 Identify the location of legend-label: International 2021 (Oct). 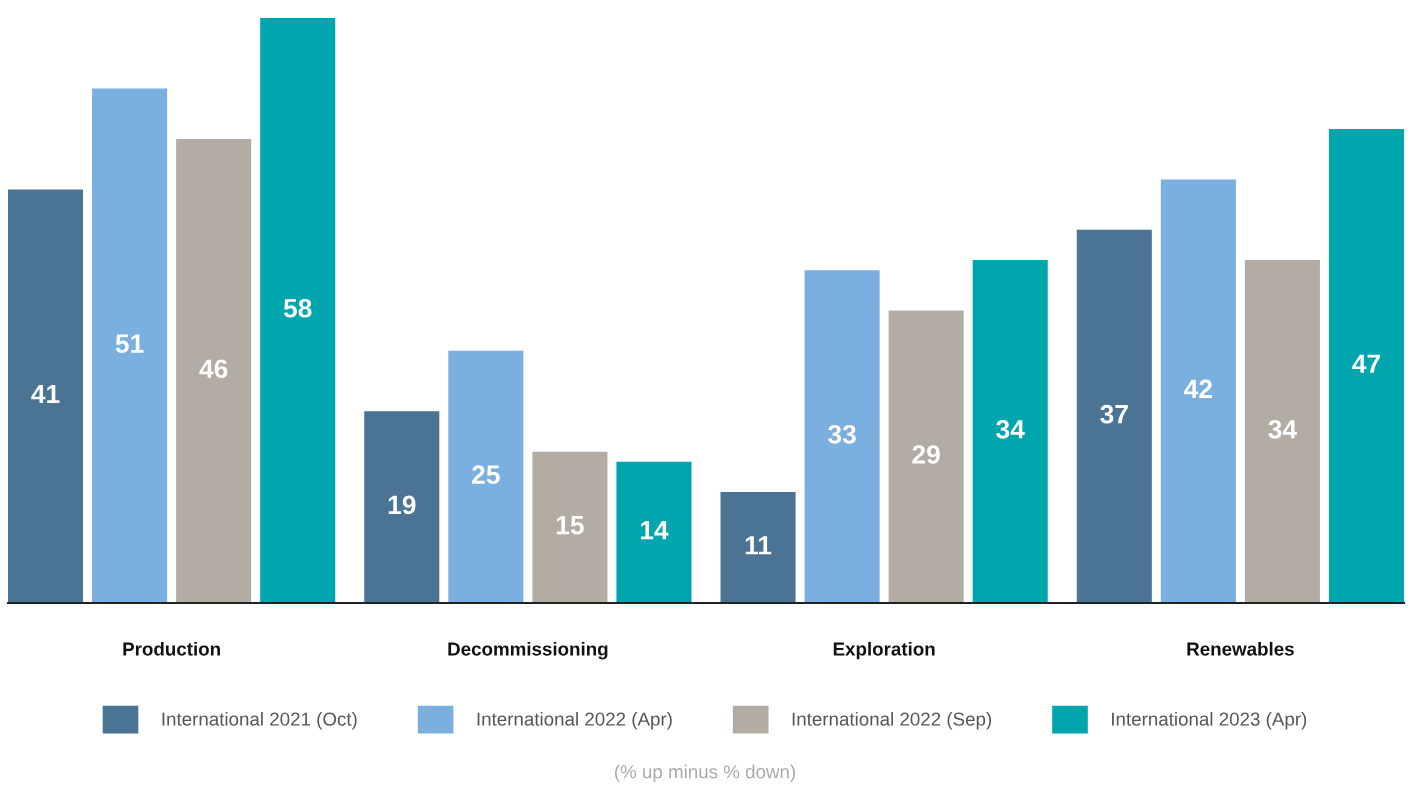
(259, 720).